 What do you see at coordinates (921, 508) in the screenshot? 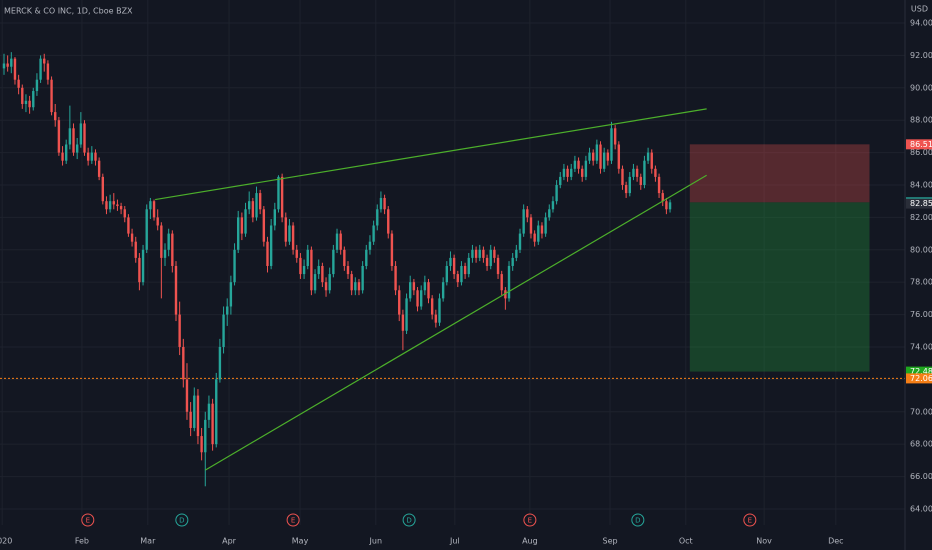
I see `y-tick-label: 64.00` at bounding box center [921, 508].